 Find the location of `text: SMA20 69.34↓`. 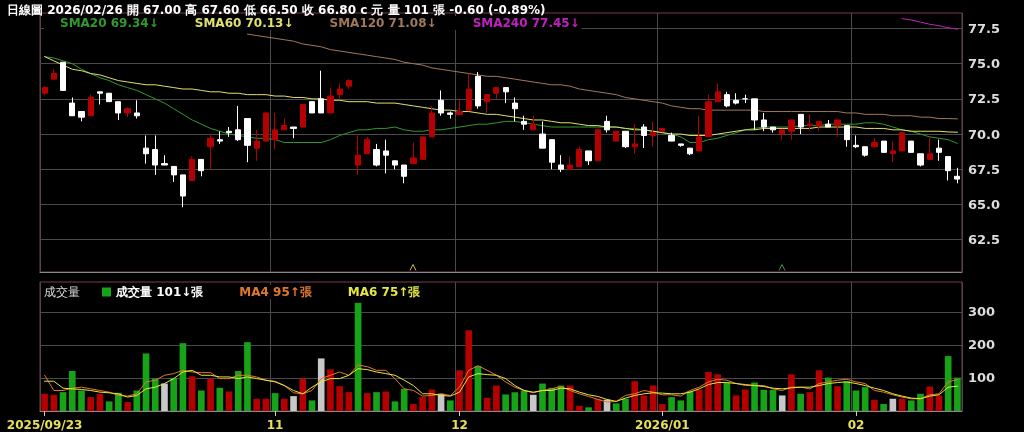

text: SMA20 69.34↓ is located at coordinates (109, 23).